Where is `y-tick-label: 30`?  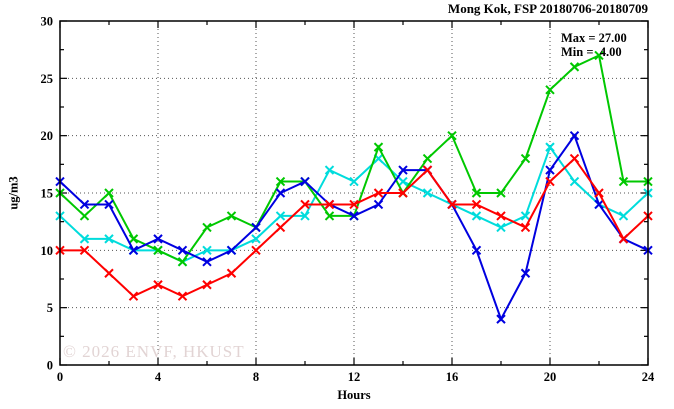 y-tick-label: 30 is located at coordinates (47, 22).